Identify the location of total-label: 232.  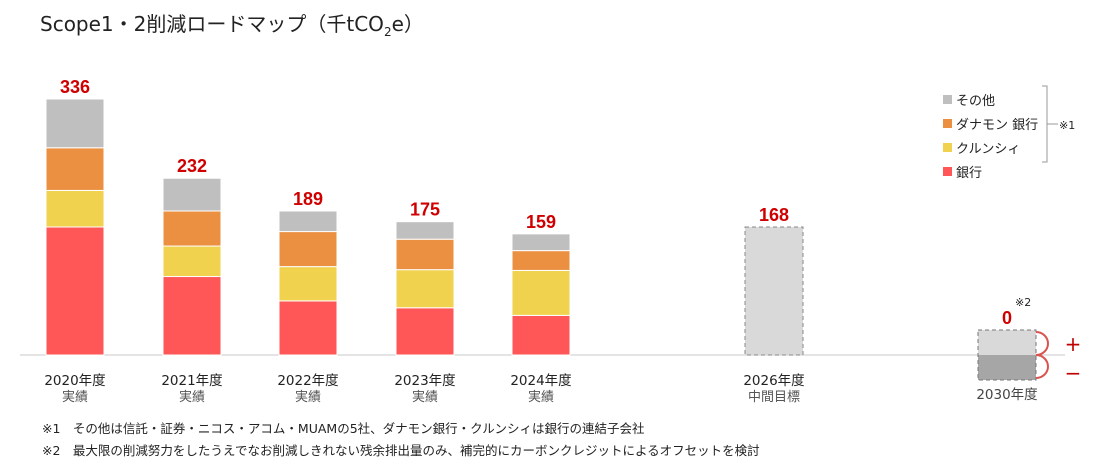
(192, 166).